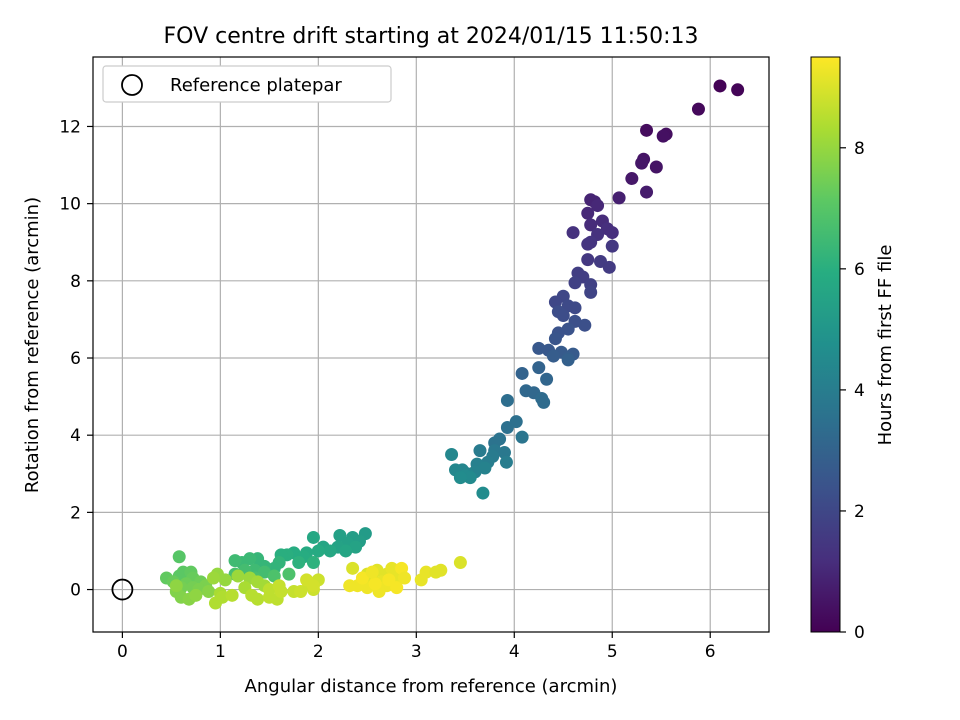 The height and width of the screenshot is (720, 960). Describe the element at coordinates (859, 149) in the screenshot. I see `colorbar-tick-label: 8` at that location.